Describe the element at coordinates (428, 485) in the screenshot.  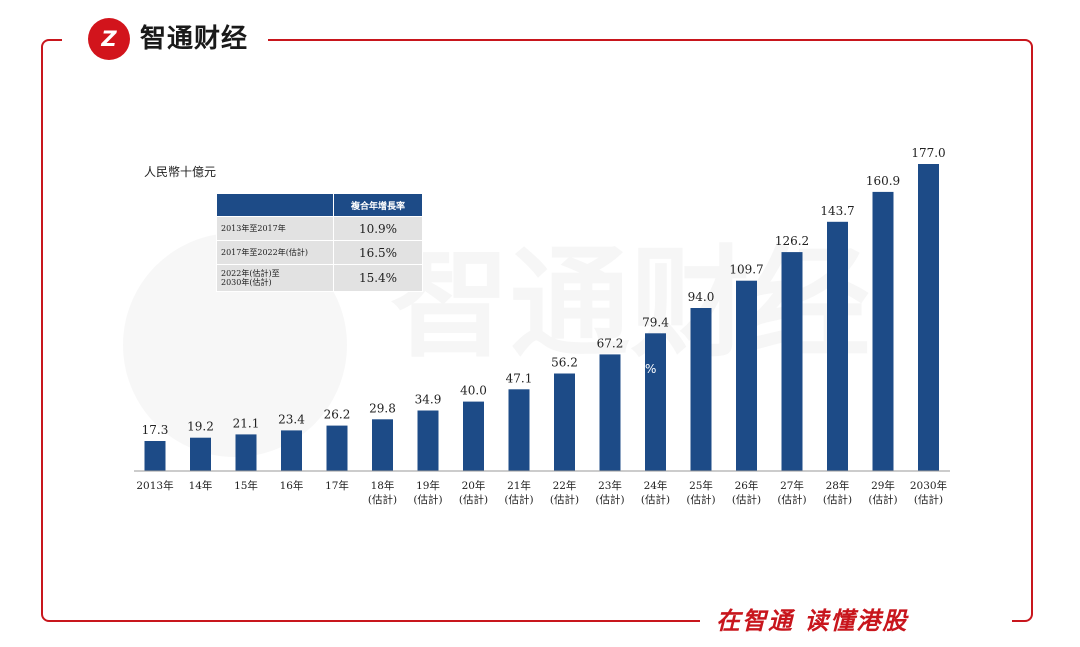
I see `x-tick-label: 19年` at that location.